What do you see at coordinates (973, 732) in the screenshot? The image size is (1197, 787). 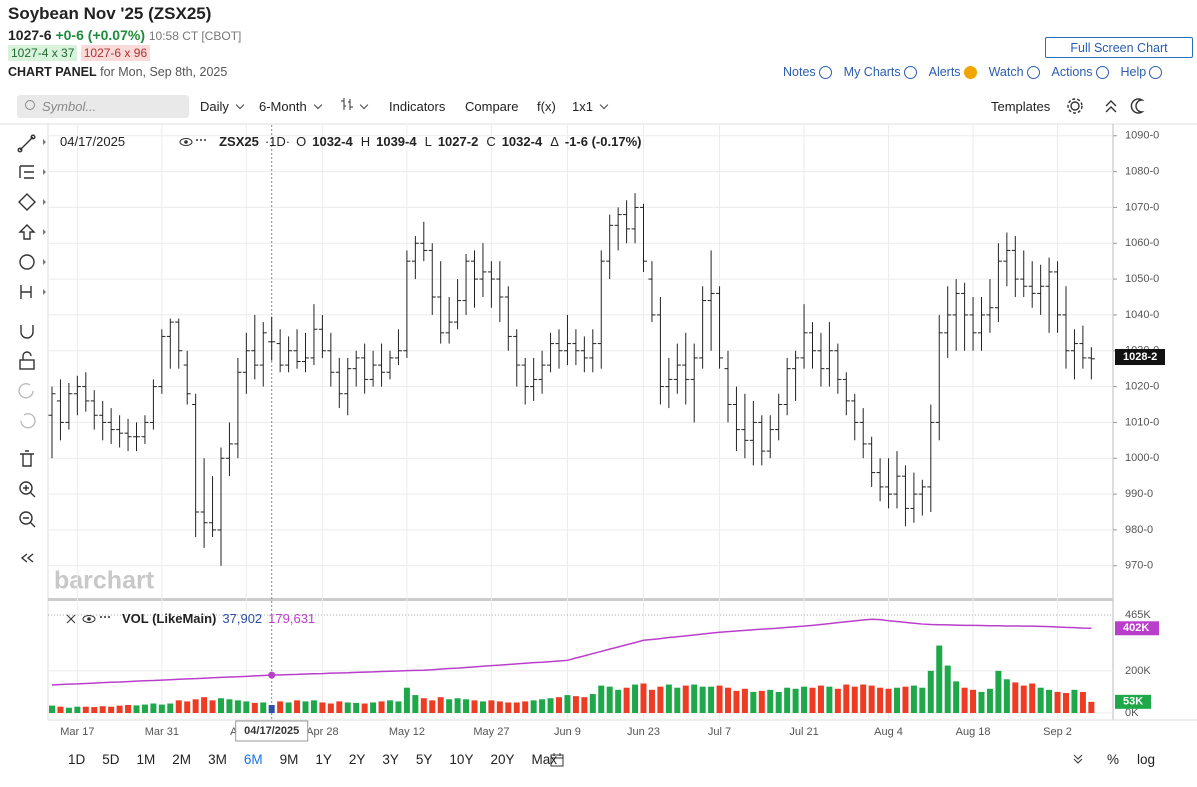 I see `x-tick-label: Aug 18` at bounding box center [973, 732].